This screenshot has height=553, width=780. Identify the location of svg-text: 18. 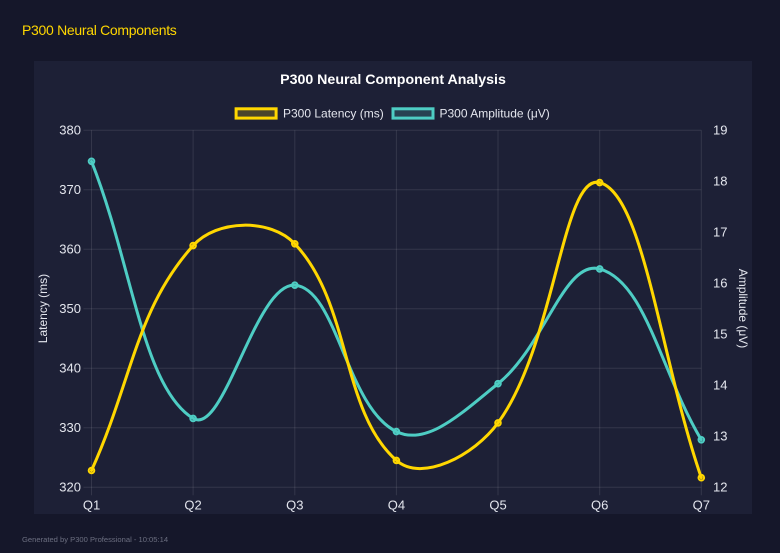
(720, 181).